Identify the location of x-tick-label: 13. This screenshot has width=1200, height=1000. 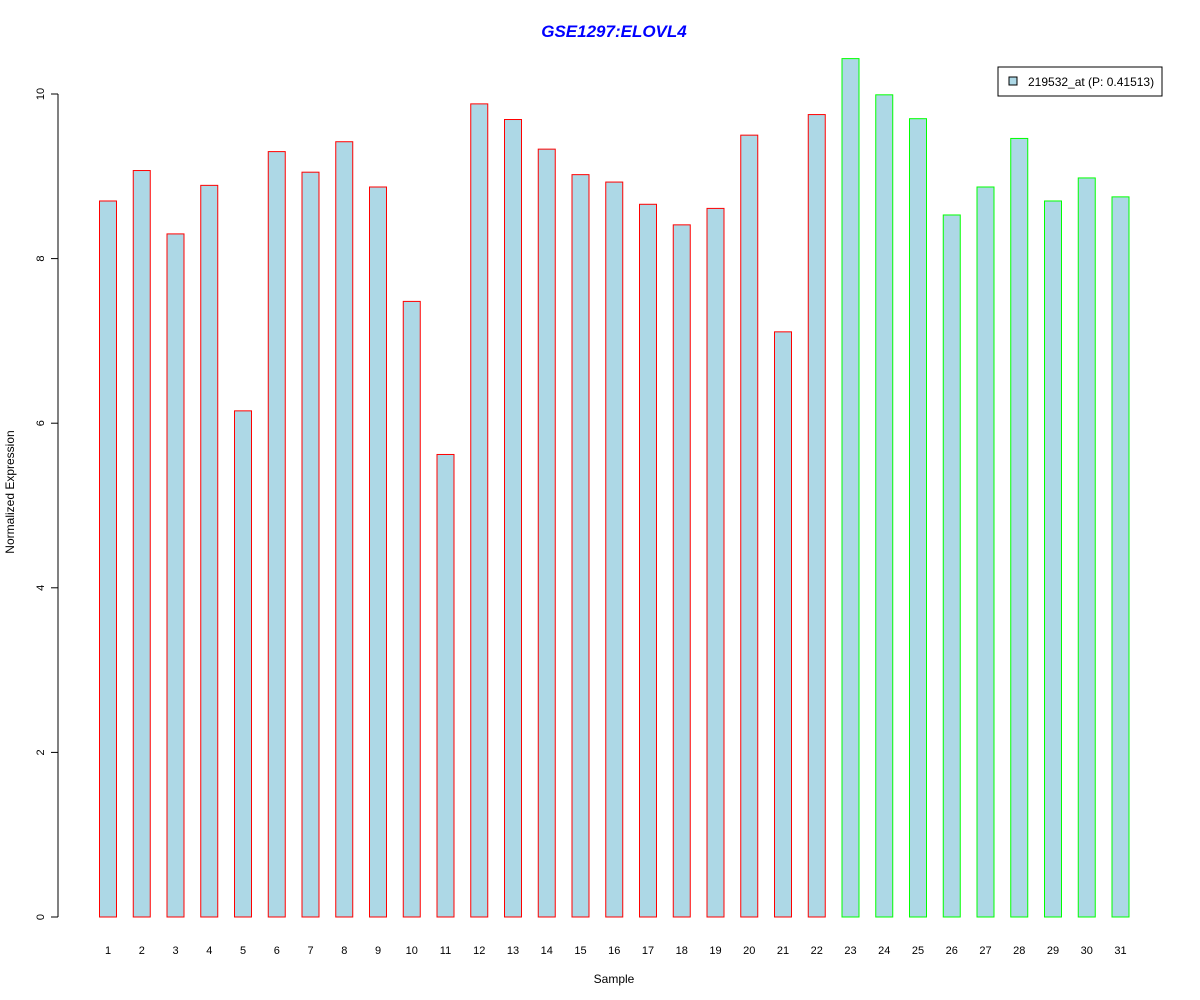
(513, 951).